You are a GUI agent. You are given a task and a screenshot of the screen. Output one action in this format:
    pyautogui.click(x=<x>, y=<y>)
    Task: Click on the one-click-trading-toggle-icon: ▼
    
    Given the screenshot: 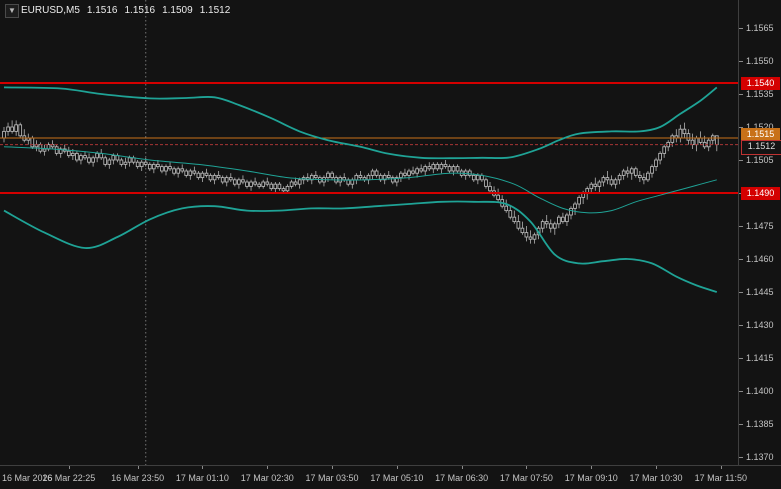 What is the action you would take?
    pyautogui.click(x=12, y=11)
    